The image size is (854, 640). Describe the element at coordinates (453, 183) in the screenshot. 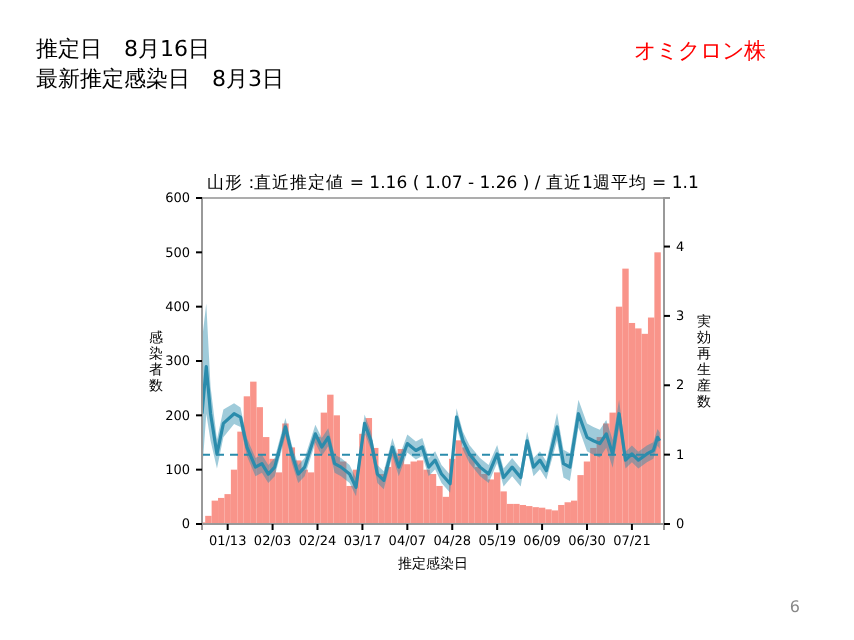

I see `chart-title: 山形 :直近推定値 = 1.16 ( 1.07 - 1.26 ) / 直近1週平均 = 1.1` at that location.